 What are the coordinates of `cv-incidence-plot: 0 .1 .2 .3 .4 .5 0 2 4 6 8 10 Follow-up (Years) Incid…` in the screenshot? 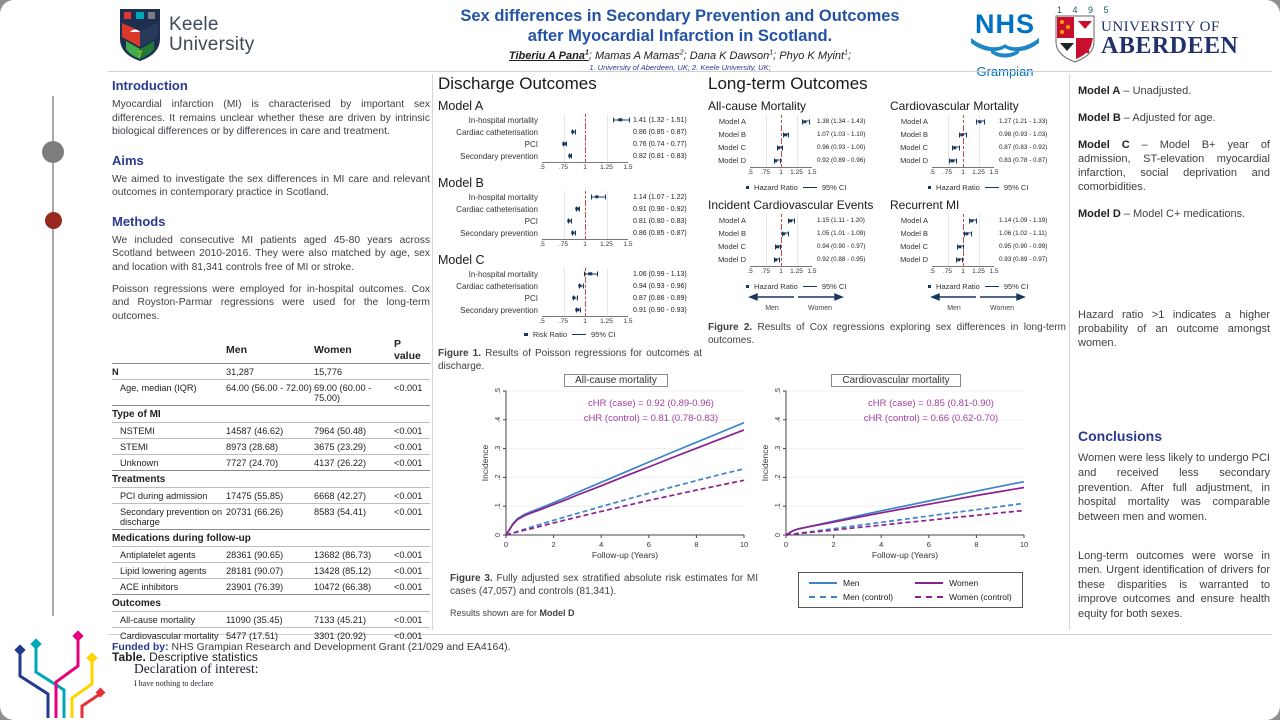 It's located at (894, 474).